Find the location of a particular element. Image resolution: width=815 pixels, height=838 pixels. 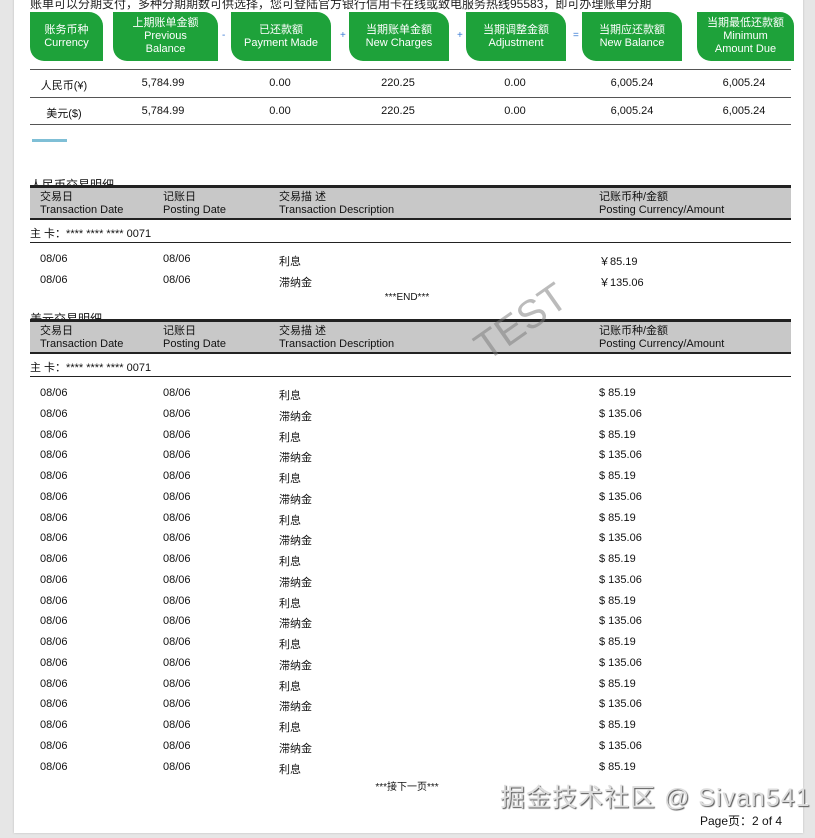

watermark: 掘金技术社区 @ Sivan541 is located at coordinates (655, 798).